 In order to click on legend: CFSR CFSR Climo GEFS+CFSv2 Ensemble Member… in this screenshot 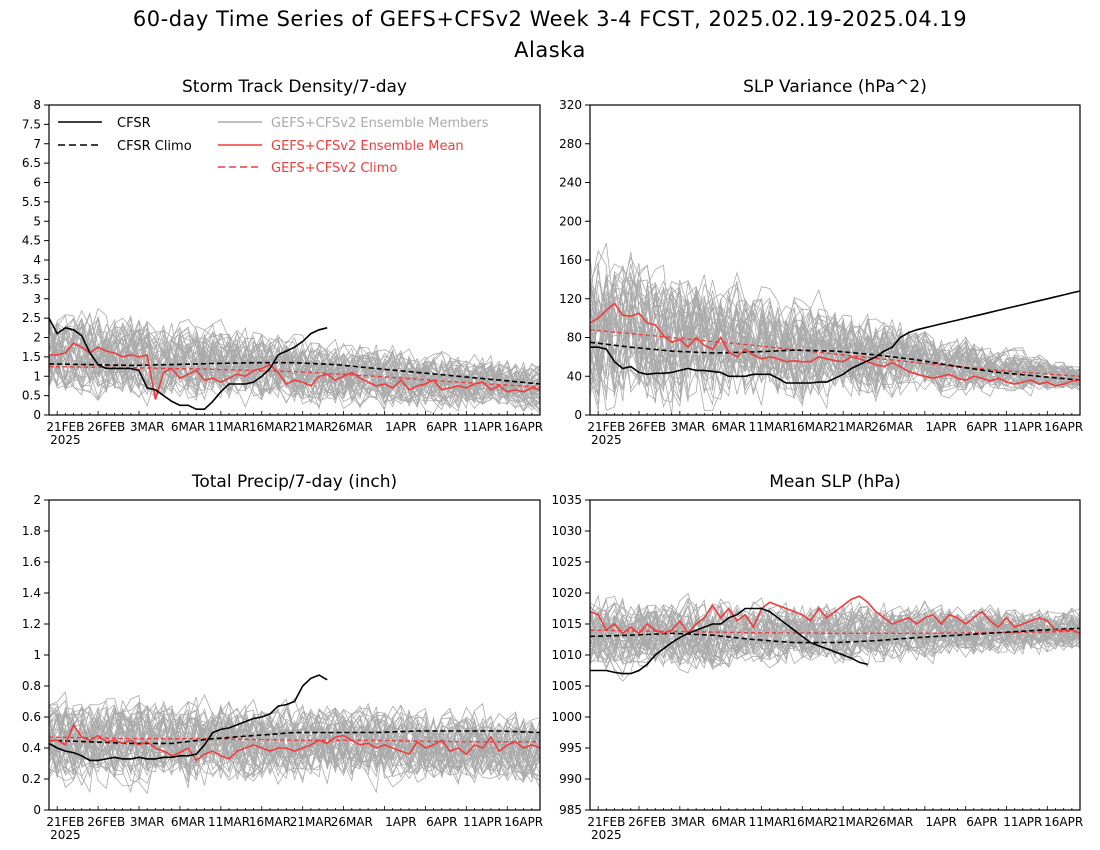, I will do `click(273, 146)`.